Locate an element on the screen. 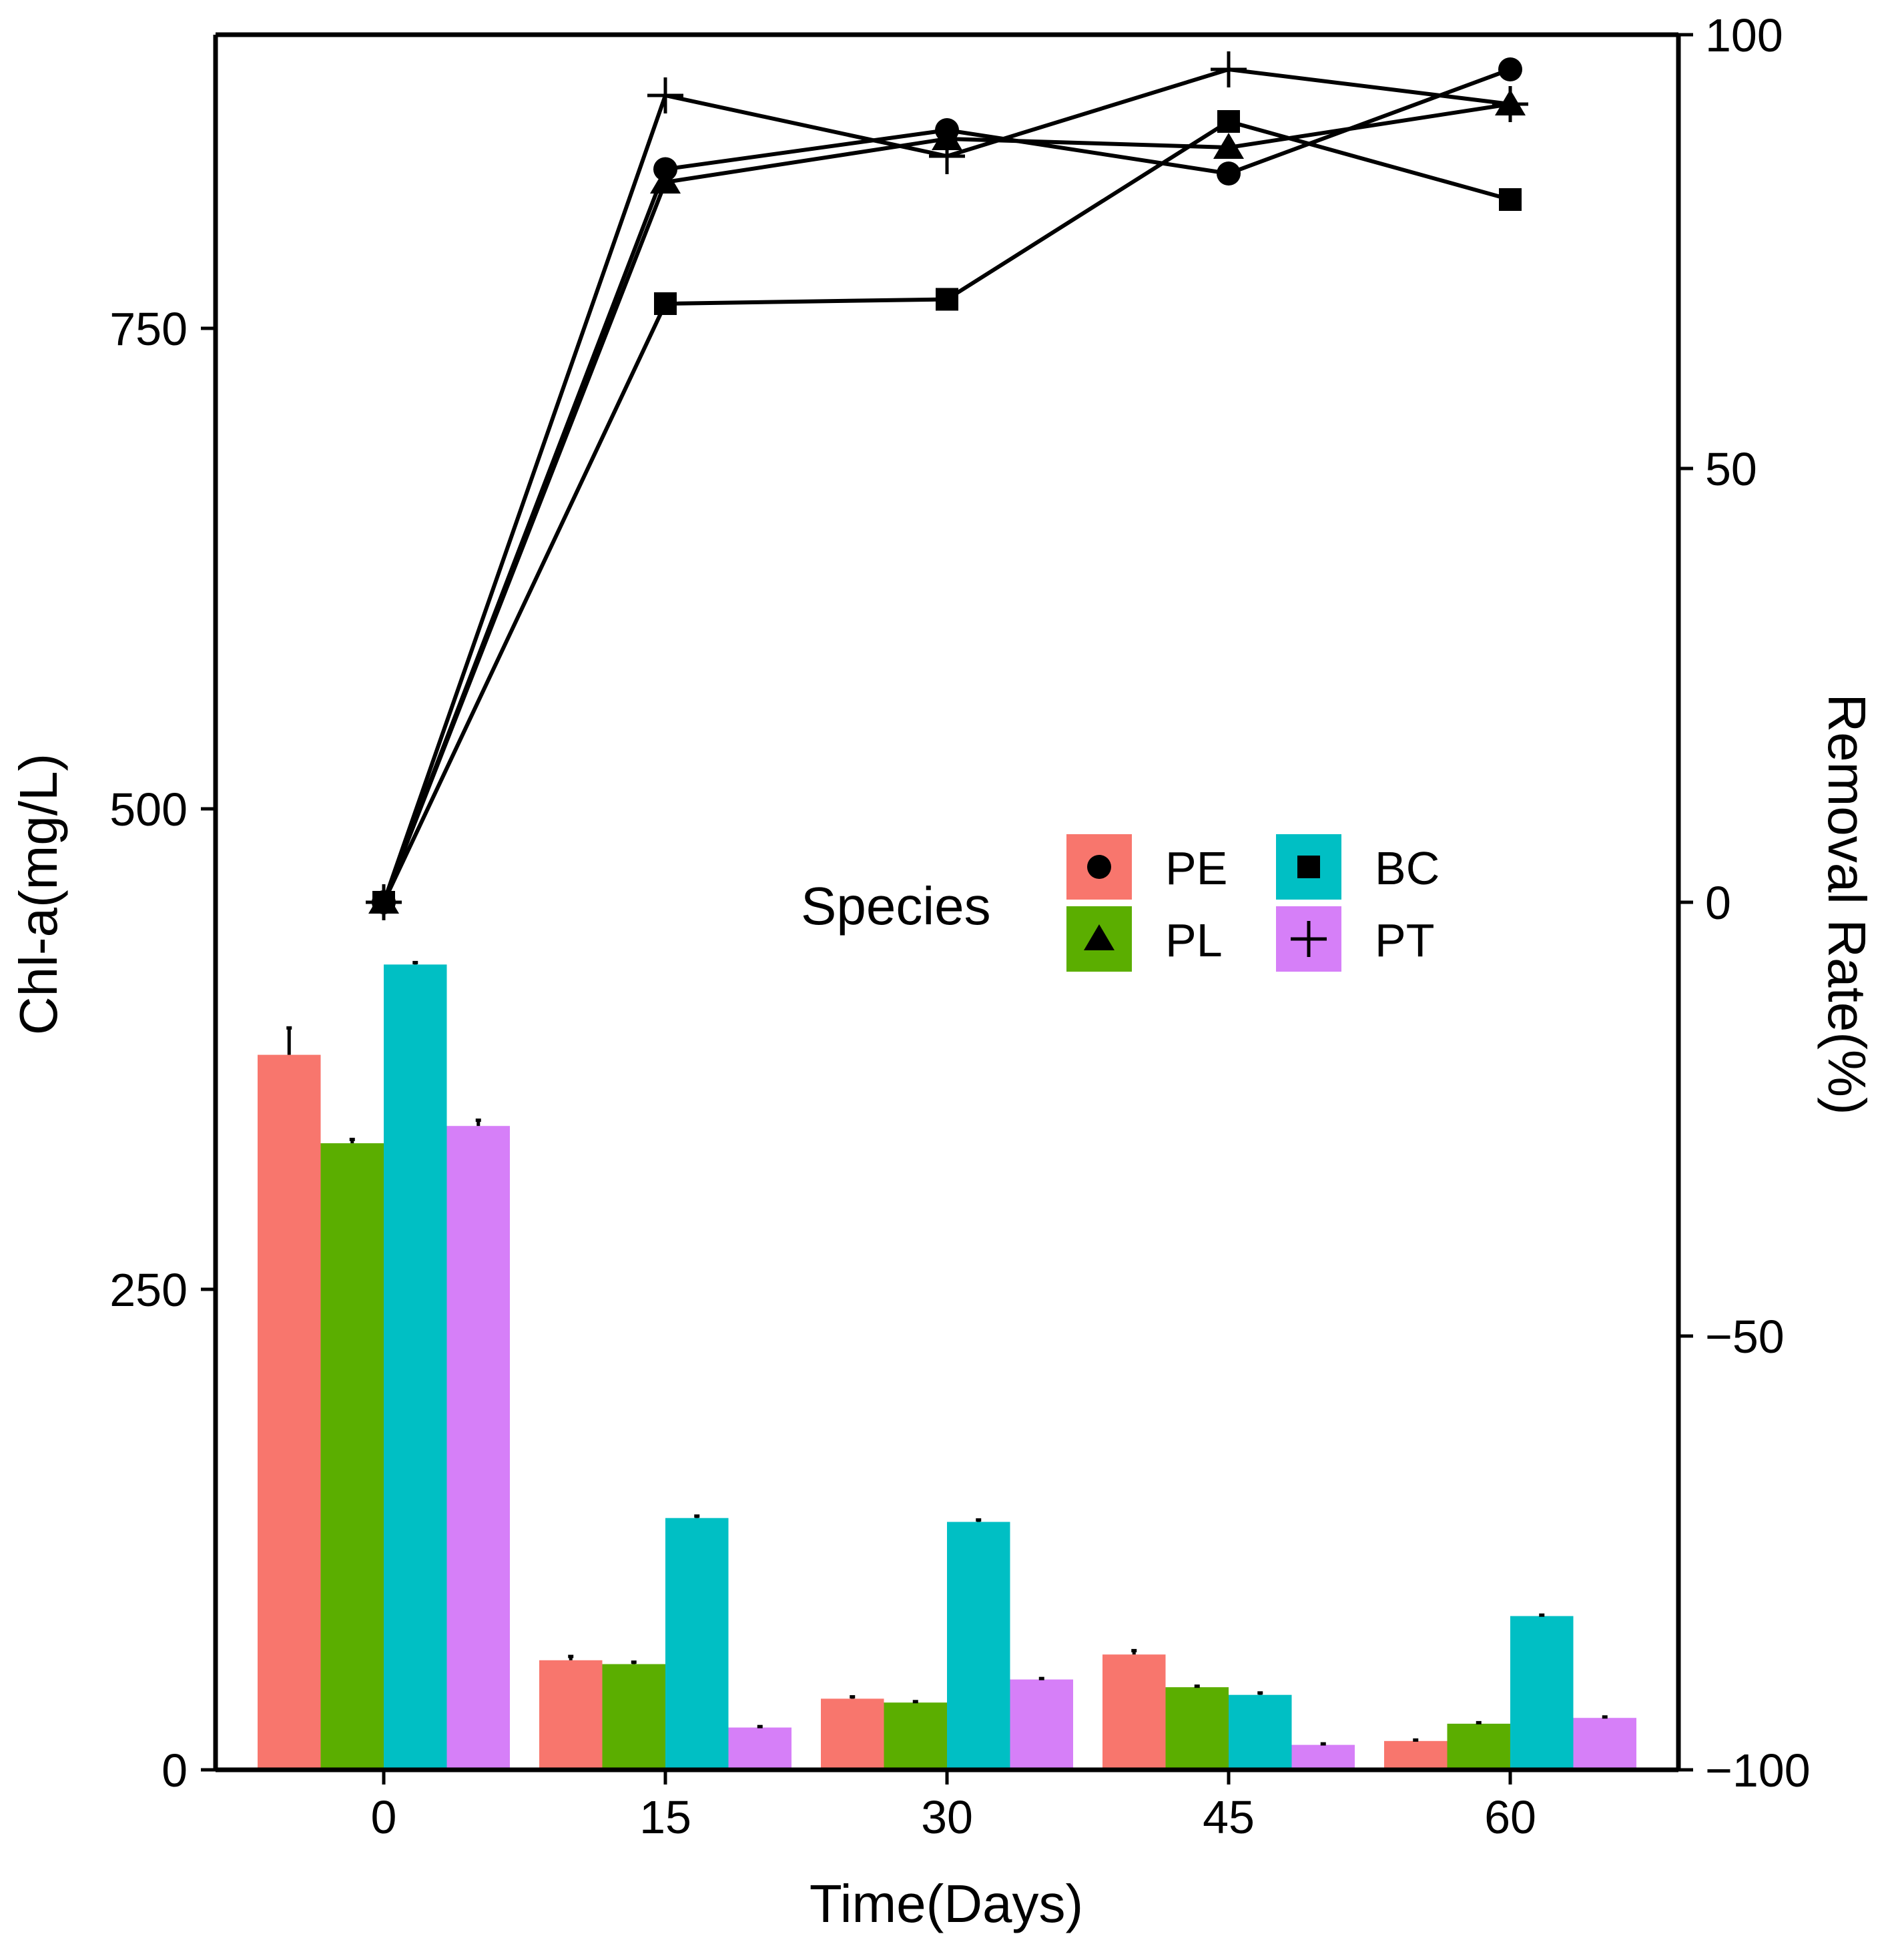 This screenshot has width=1904, height=1944. x-tick-label-15: 15 is located at coordinates (665, 1817).